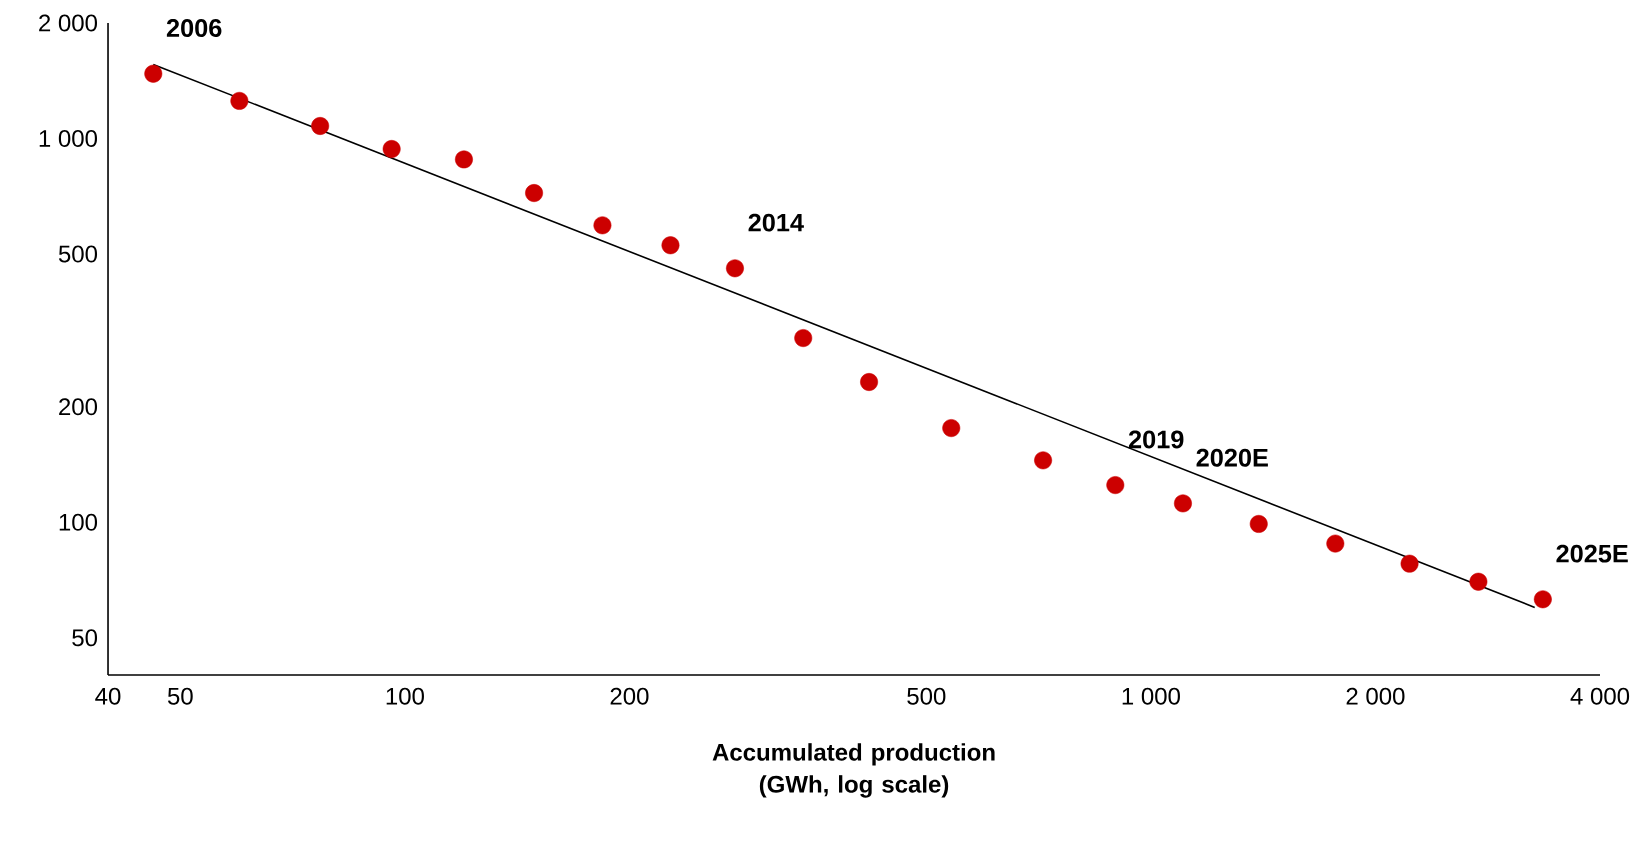 This screenshot has height=843, width=1645. I want to click on annotation: 2019, so click(1156, 439).